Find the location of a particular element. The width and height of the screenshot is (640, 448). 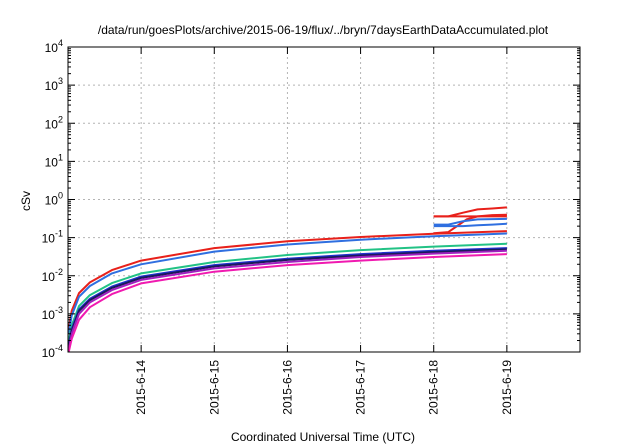

y-tick-label: 10⁻¹ is located at coordinates (52, 237).